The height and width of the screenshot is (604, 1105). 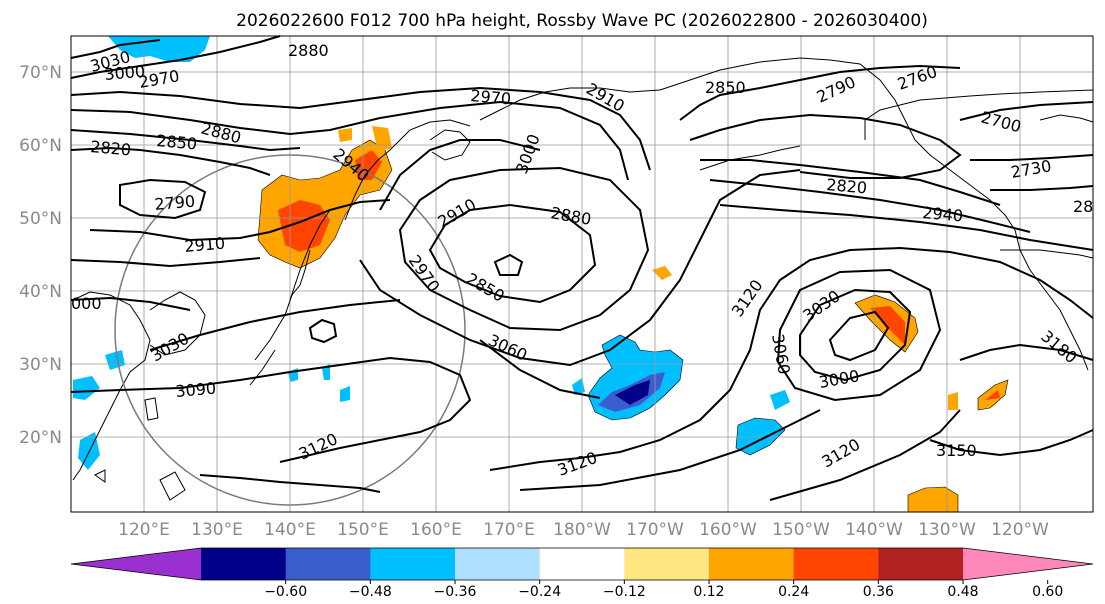 What do you see at coordinates (40, 292) in the screenshot?
I see `lat-label: 40°N` at bounding box center [40, 292].